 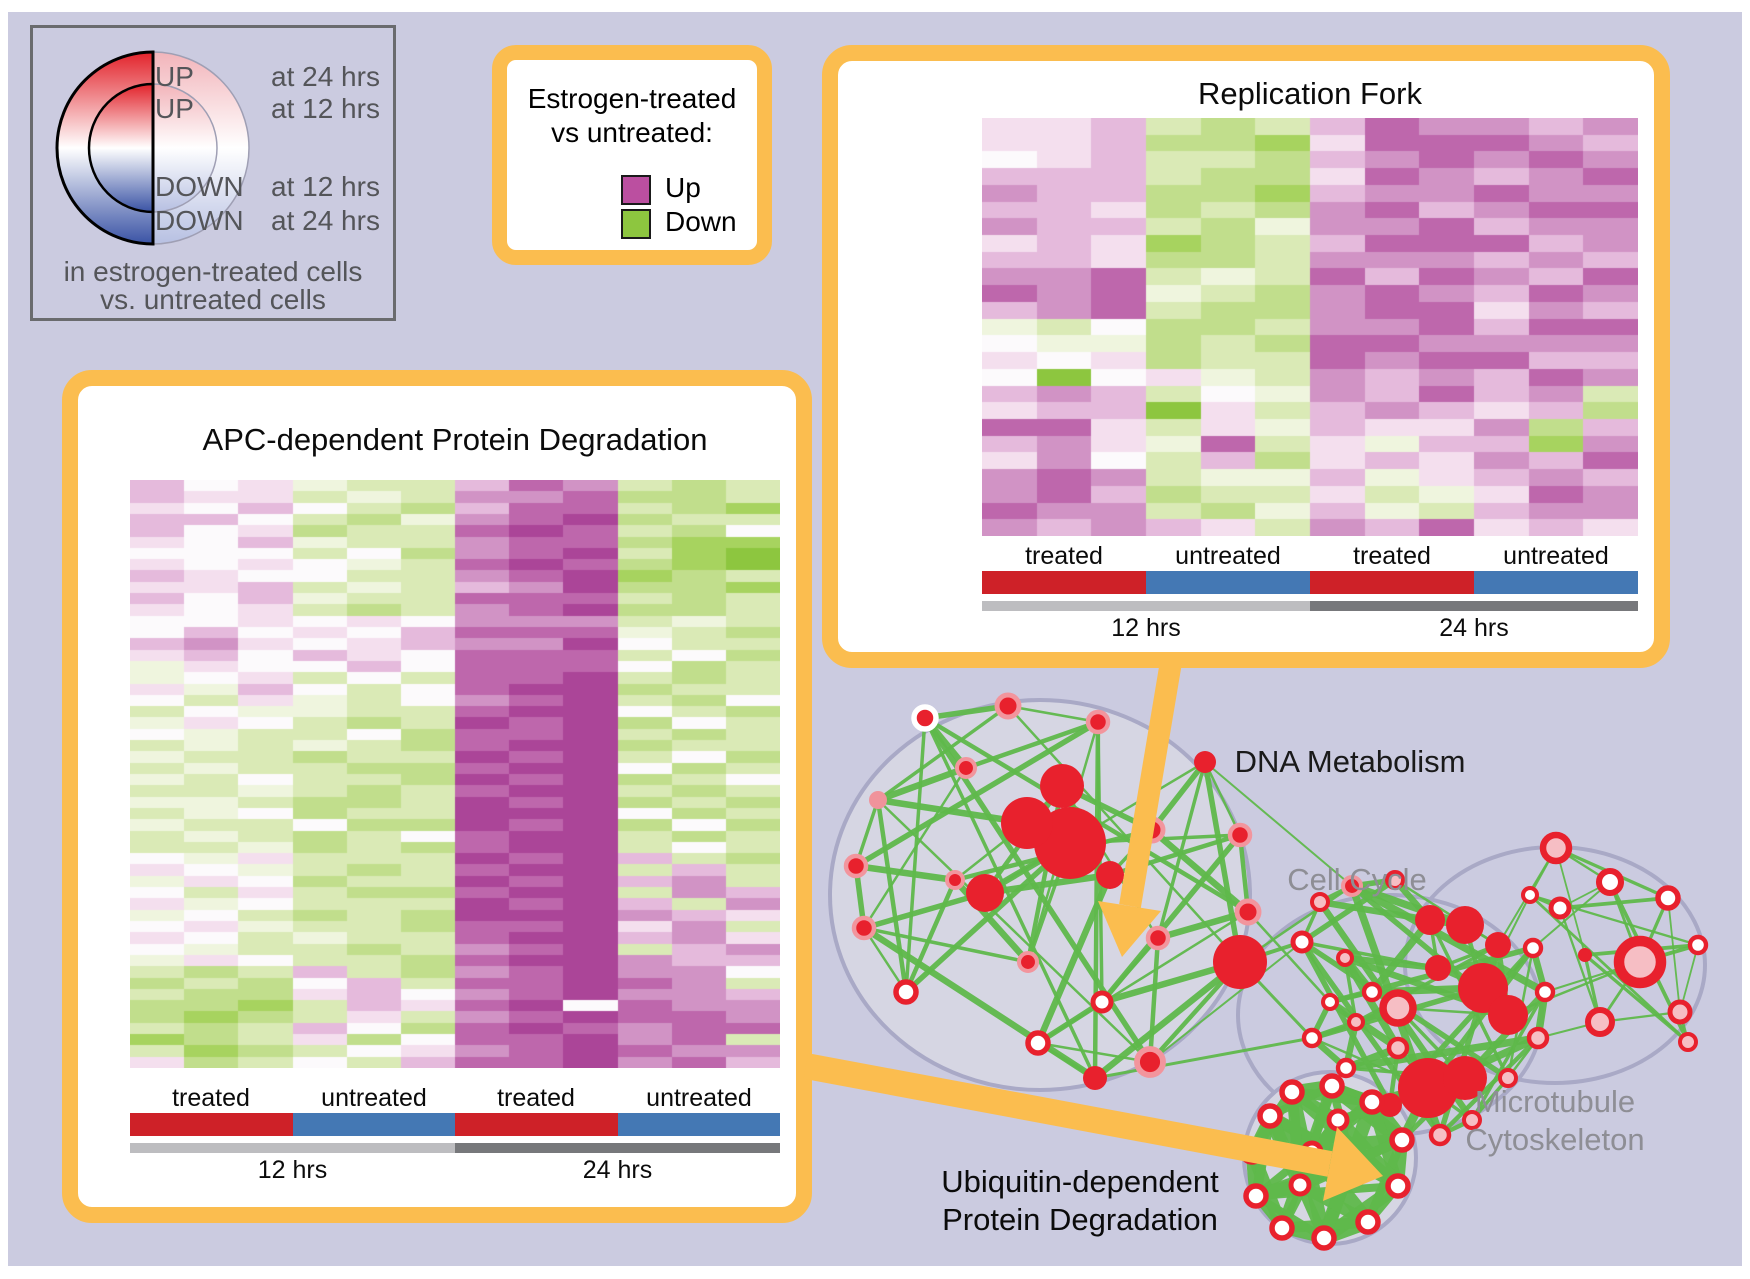 What do you see at coordinates (636, 190) in the screenshot?
I see `up-color-swatch` at bounding box center [636, 190].